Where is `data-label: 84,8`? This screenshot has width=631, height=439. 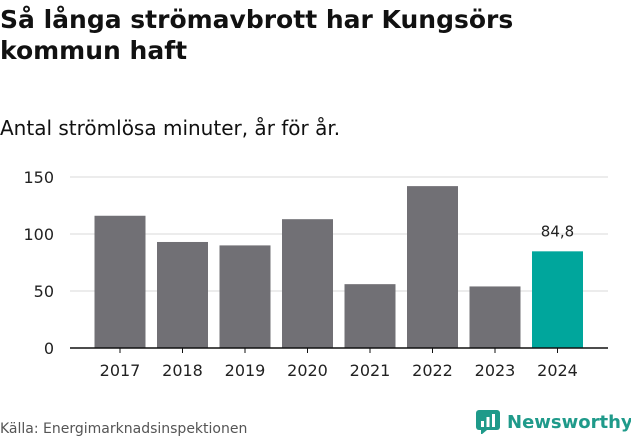
data-label: 84,8 is located at coordinates (557, 231).